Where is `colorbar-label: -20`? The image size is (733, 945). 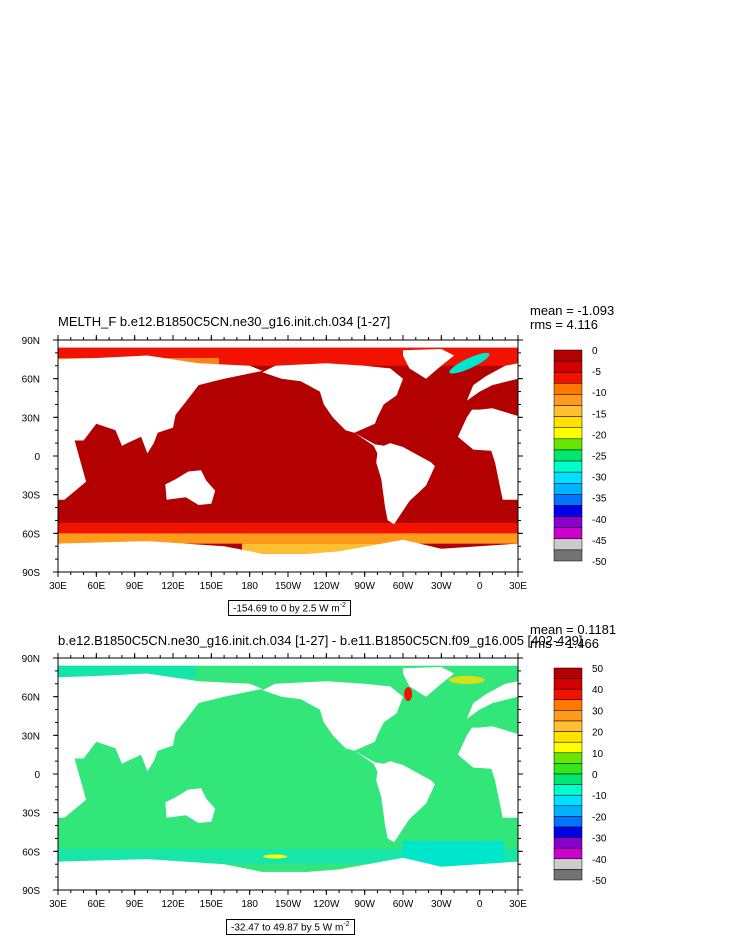 colorbar-label: -20 is located at coordinates (599, 817).